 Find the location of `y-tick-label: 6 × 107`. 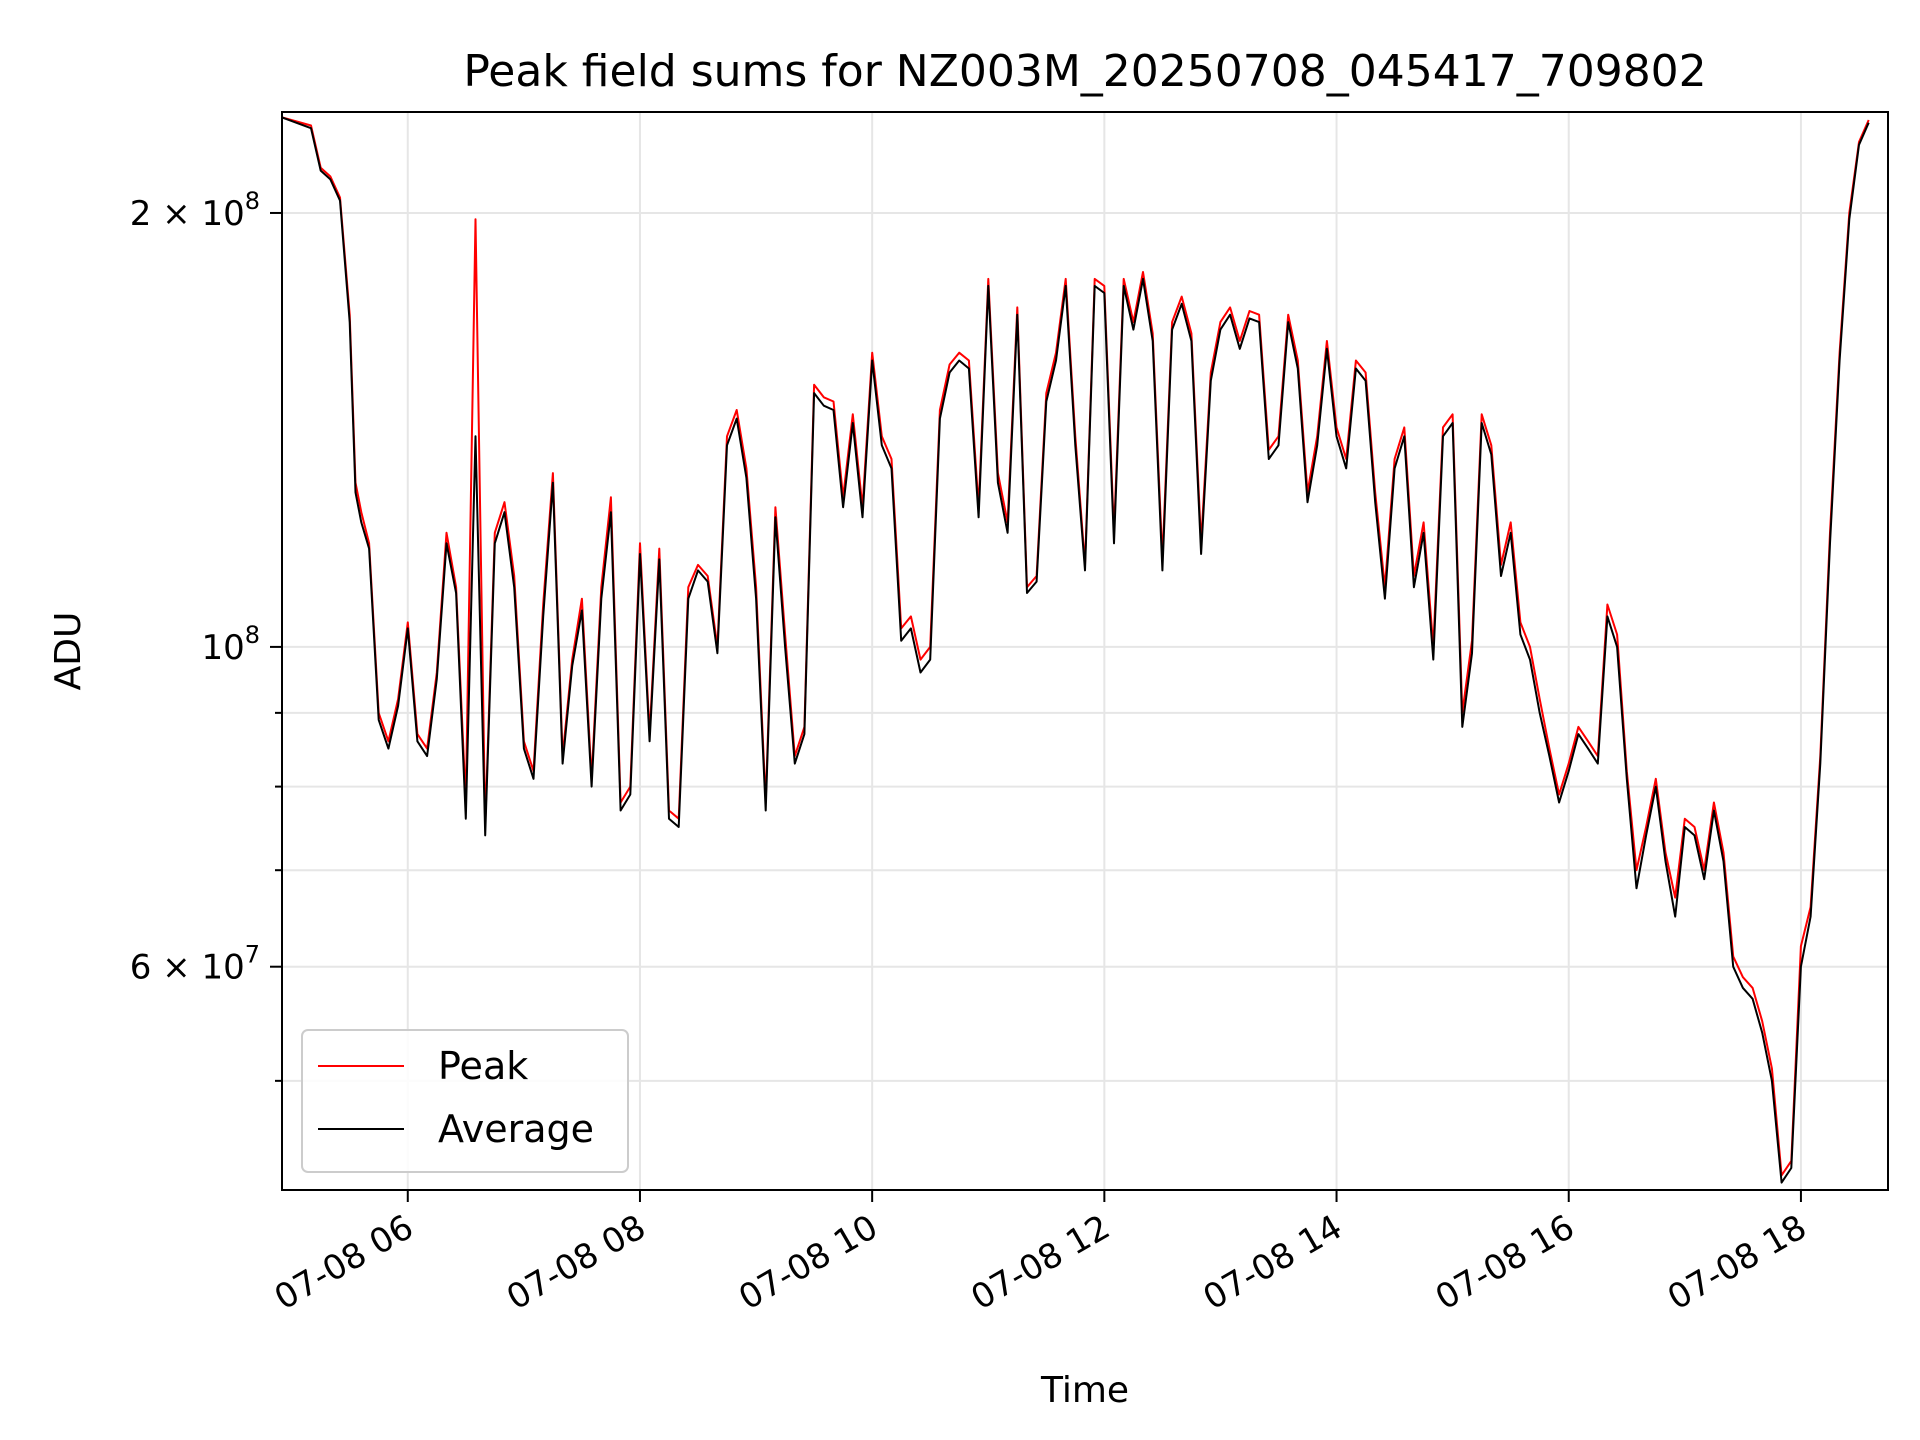

y-tick-label: 6 × 107 is located at coordinates (195, 964).